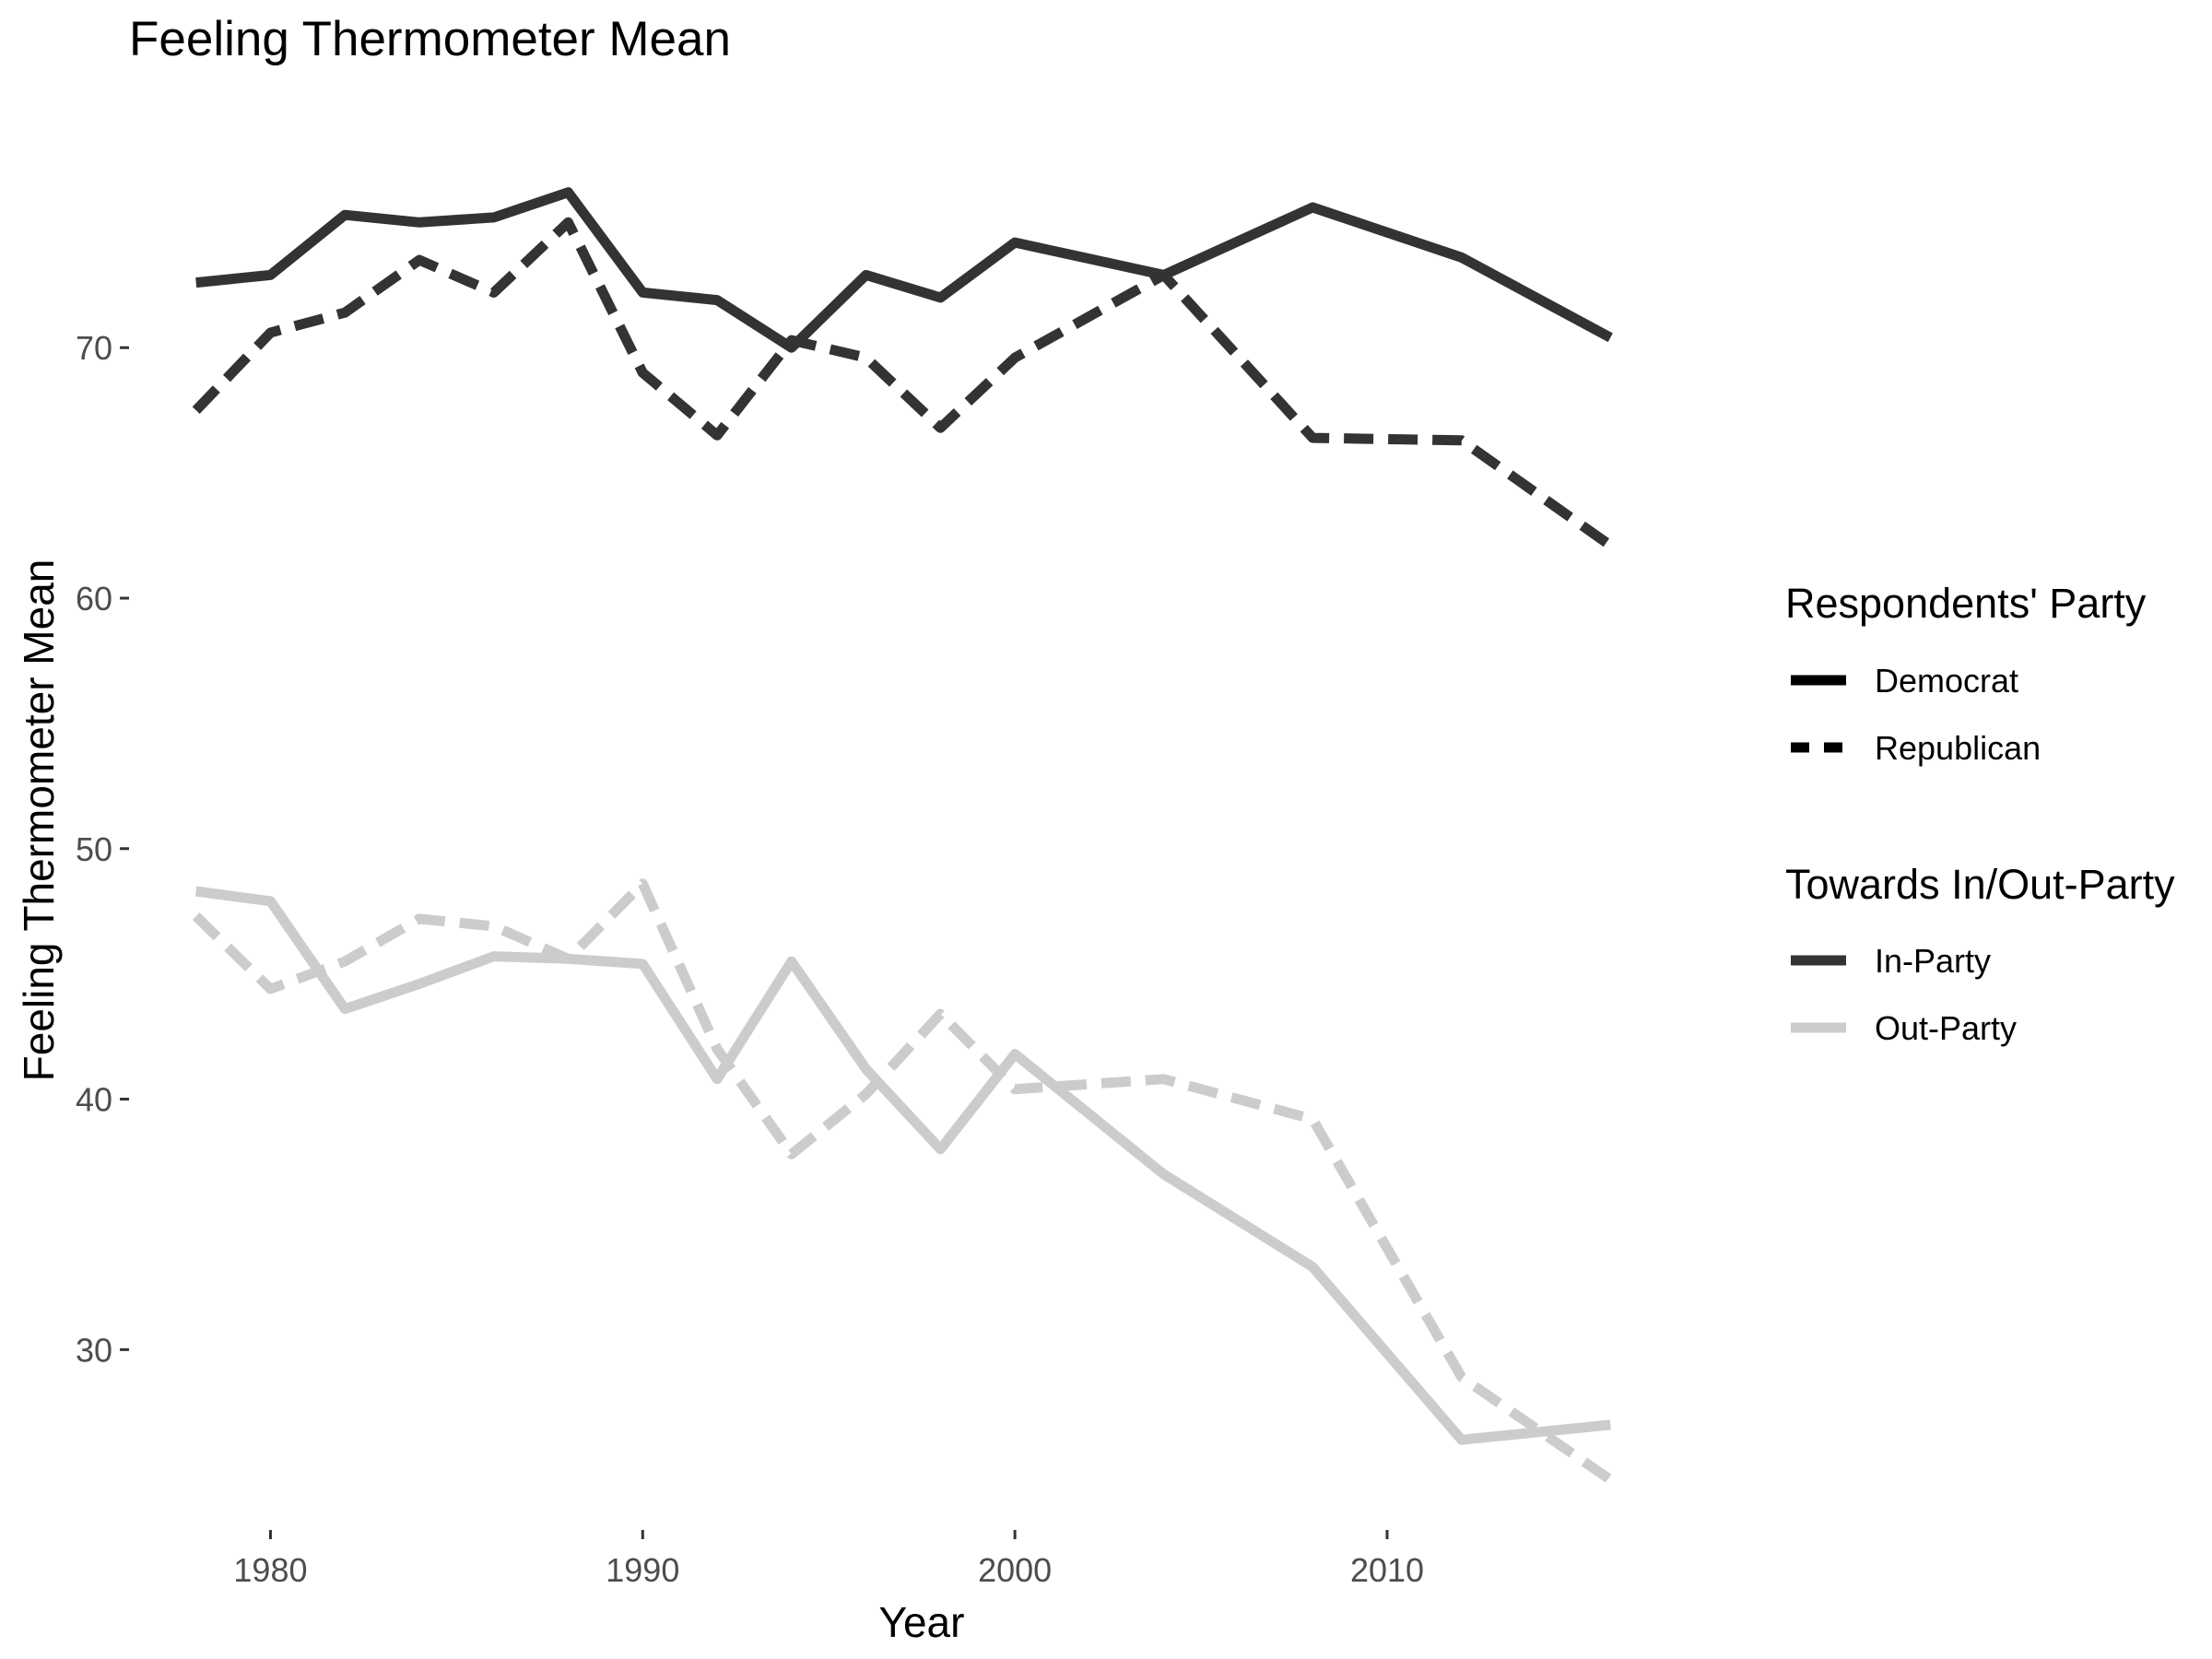 The image size is (2212, 1659). What do you see at coordinates (270, 1570) in the screenshot?
I see `x-tick-label: 1980` at bounding box center [270, 1570].